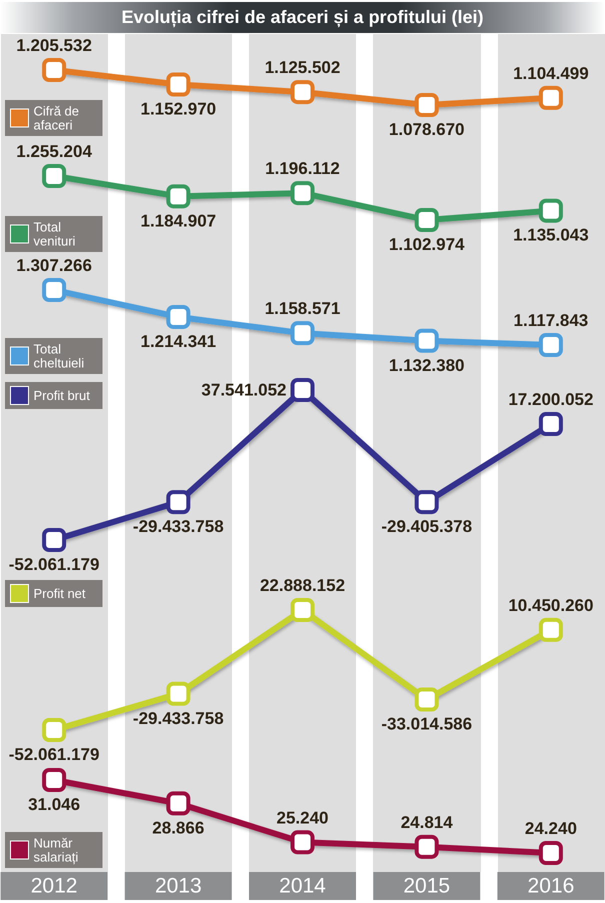 The image size is (605, 903). Describe the element at coordinates (426, 365) in the screenshot. I see `data-label: 1.132.380` at that location.